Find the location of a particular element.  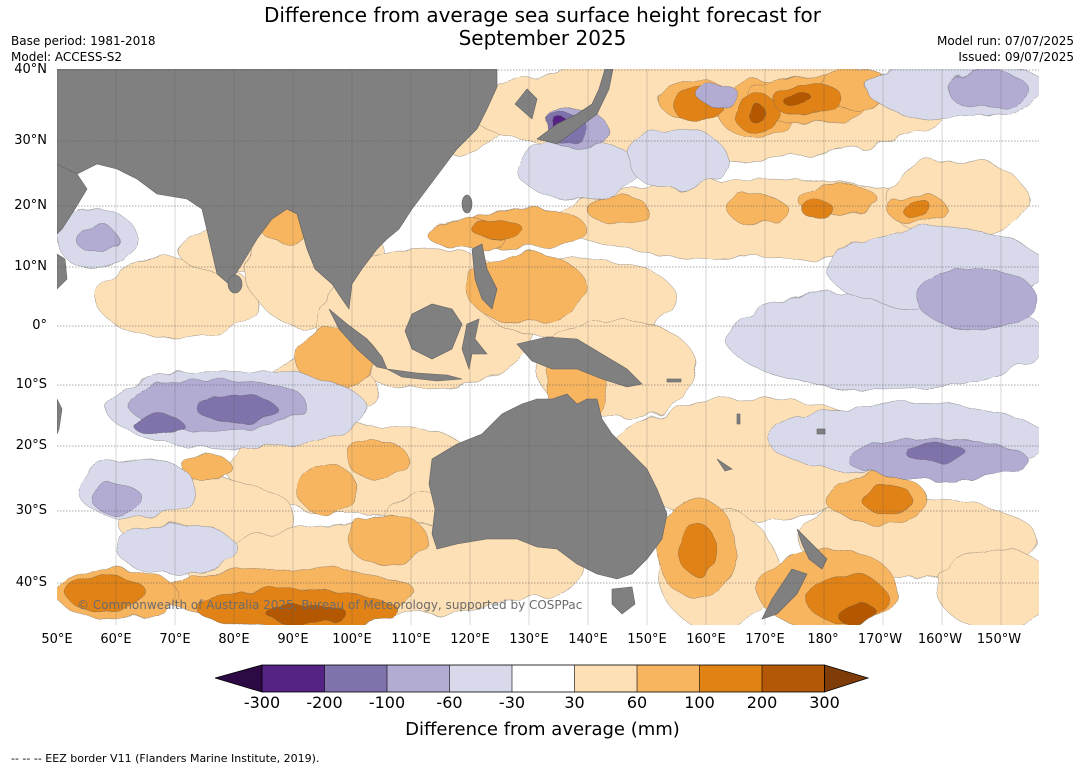

lon-label-120e: 120°E is located at coordinates (470, 639).